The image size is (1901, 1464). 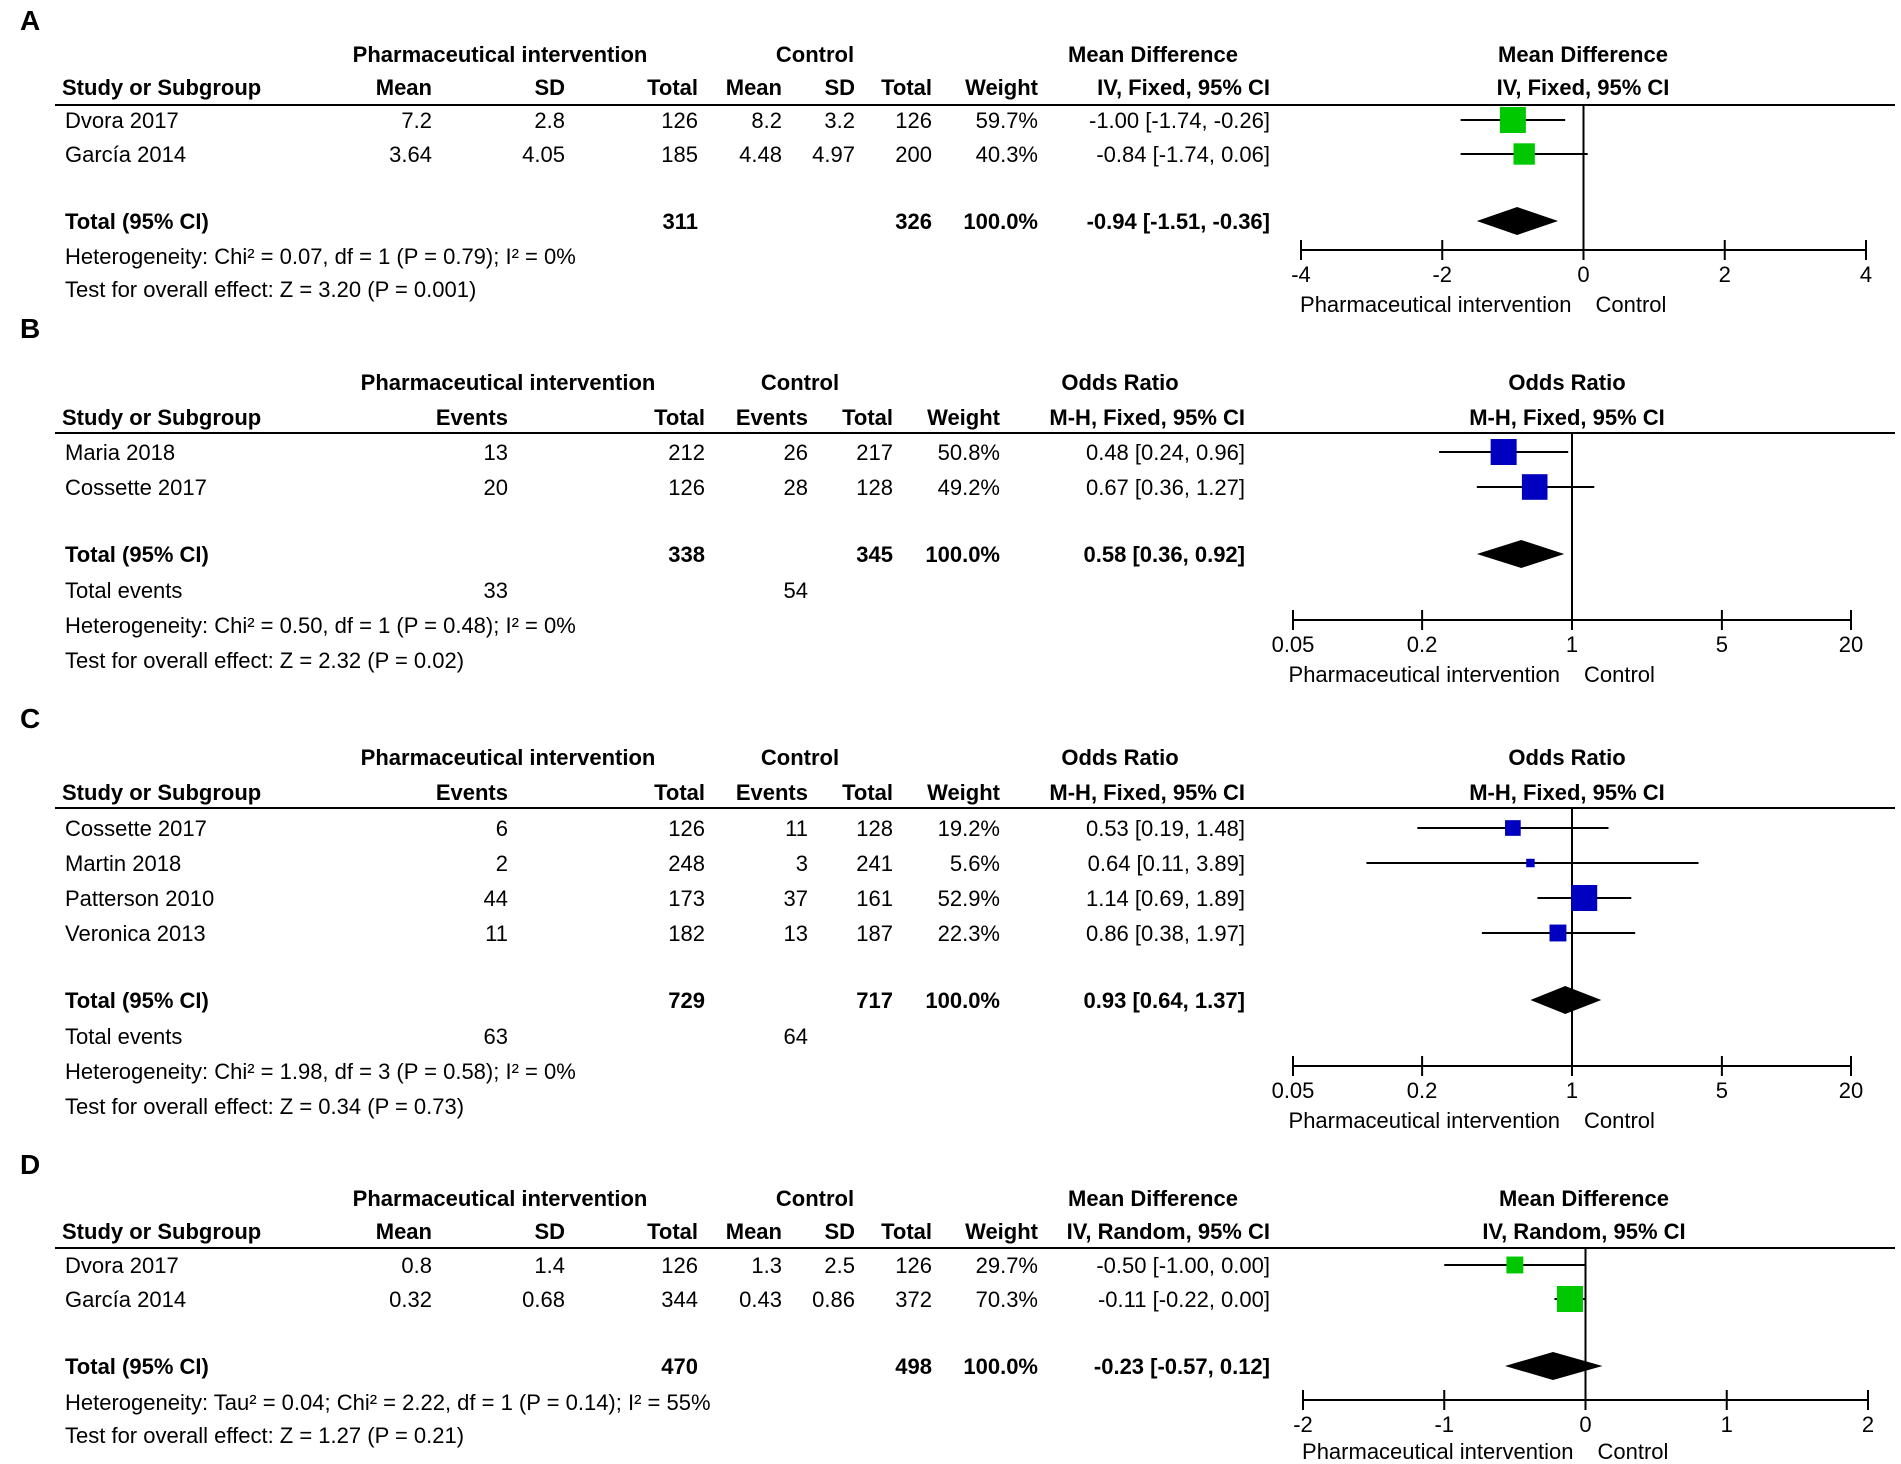 I want to click on study-weight: 5.6%, so click(x=975, y=863).